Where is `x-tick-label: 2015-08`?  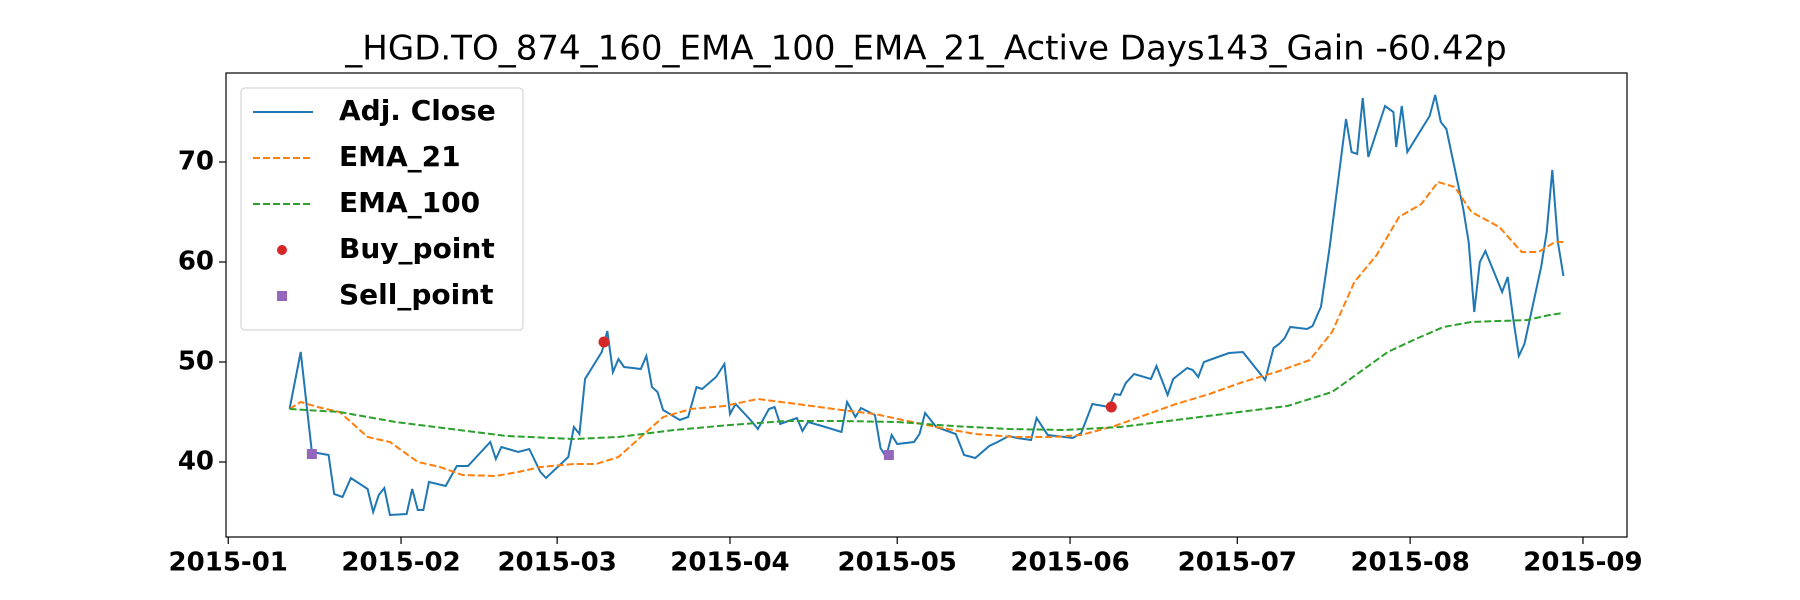 x-tick-label: 2015-08 is located at coordinates (1409, 563).